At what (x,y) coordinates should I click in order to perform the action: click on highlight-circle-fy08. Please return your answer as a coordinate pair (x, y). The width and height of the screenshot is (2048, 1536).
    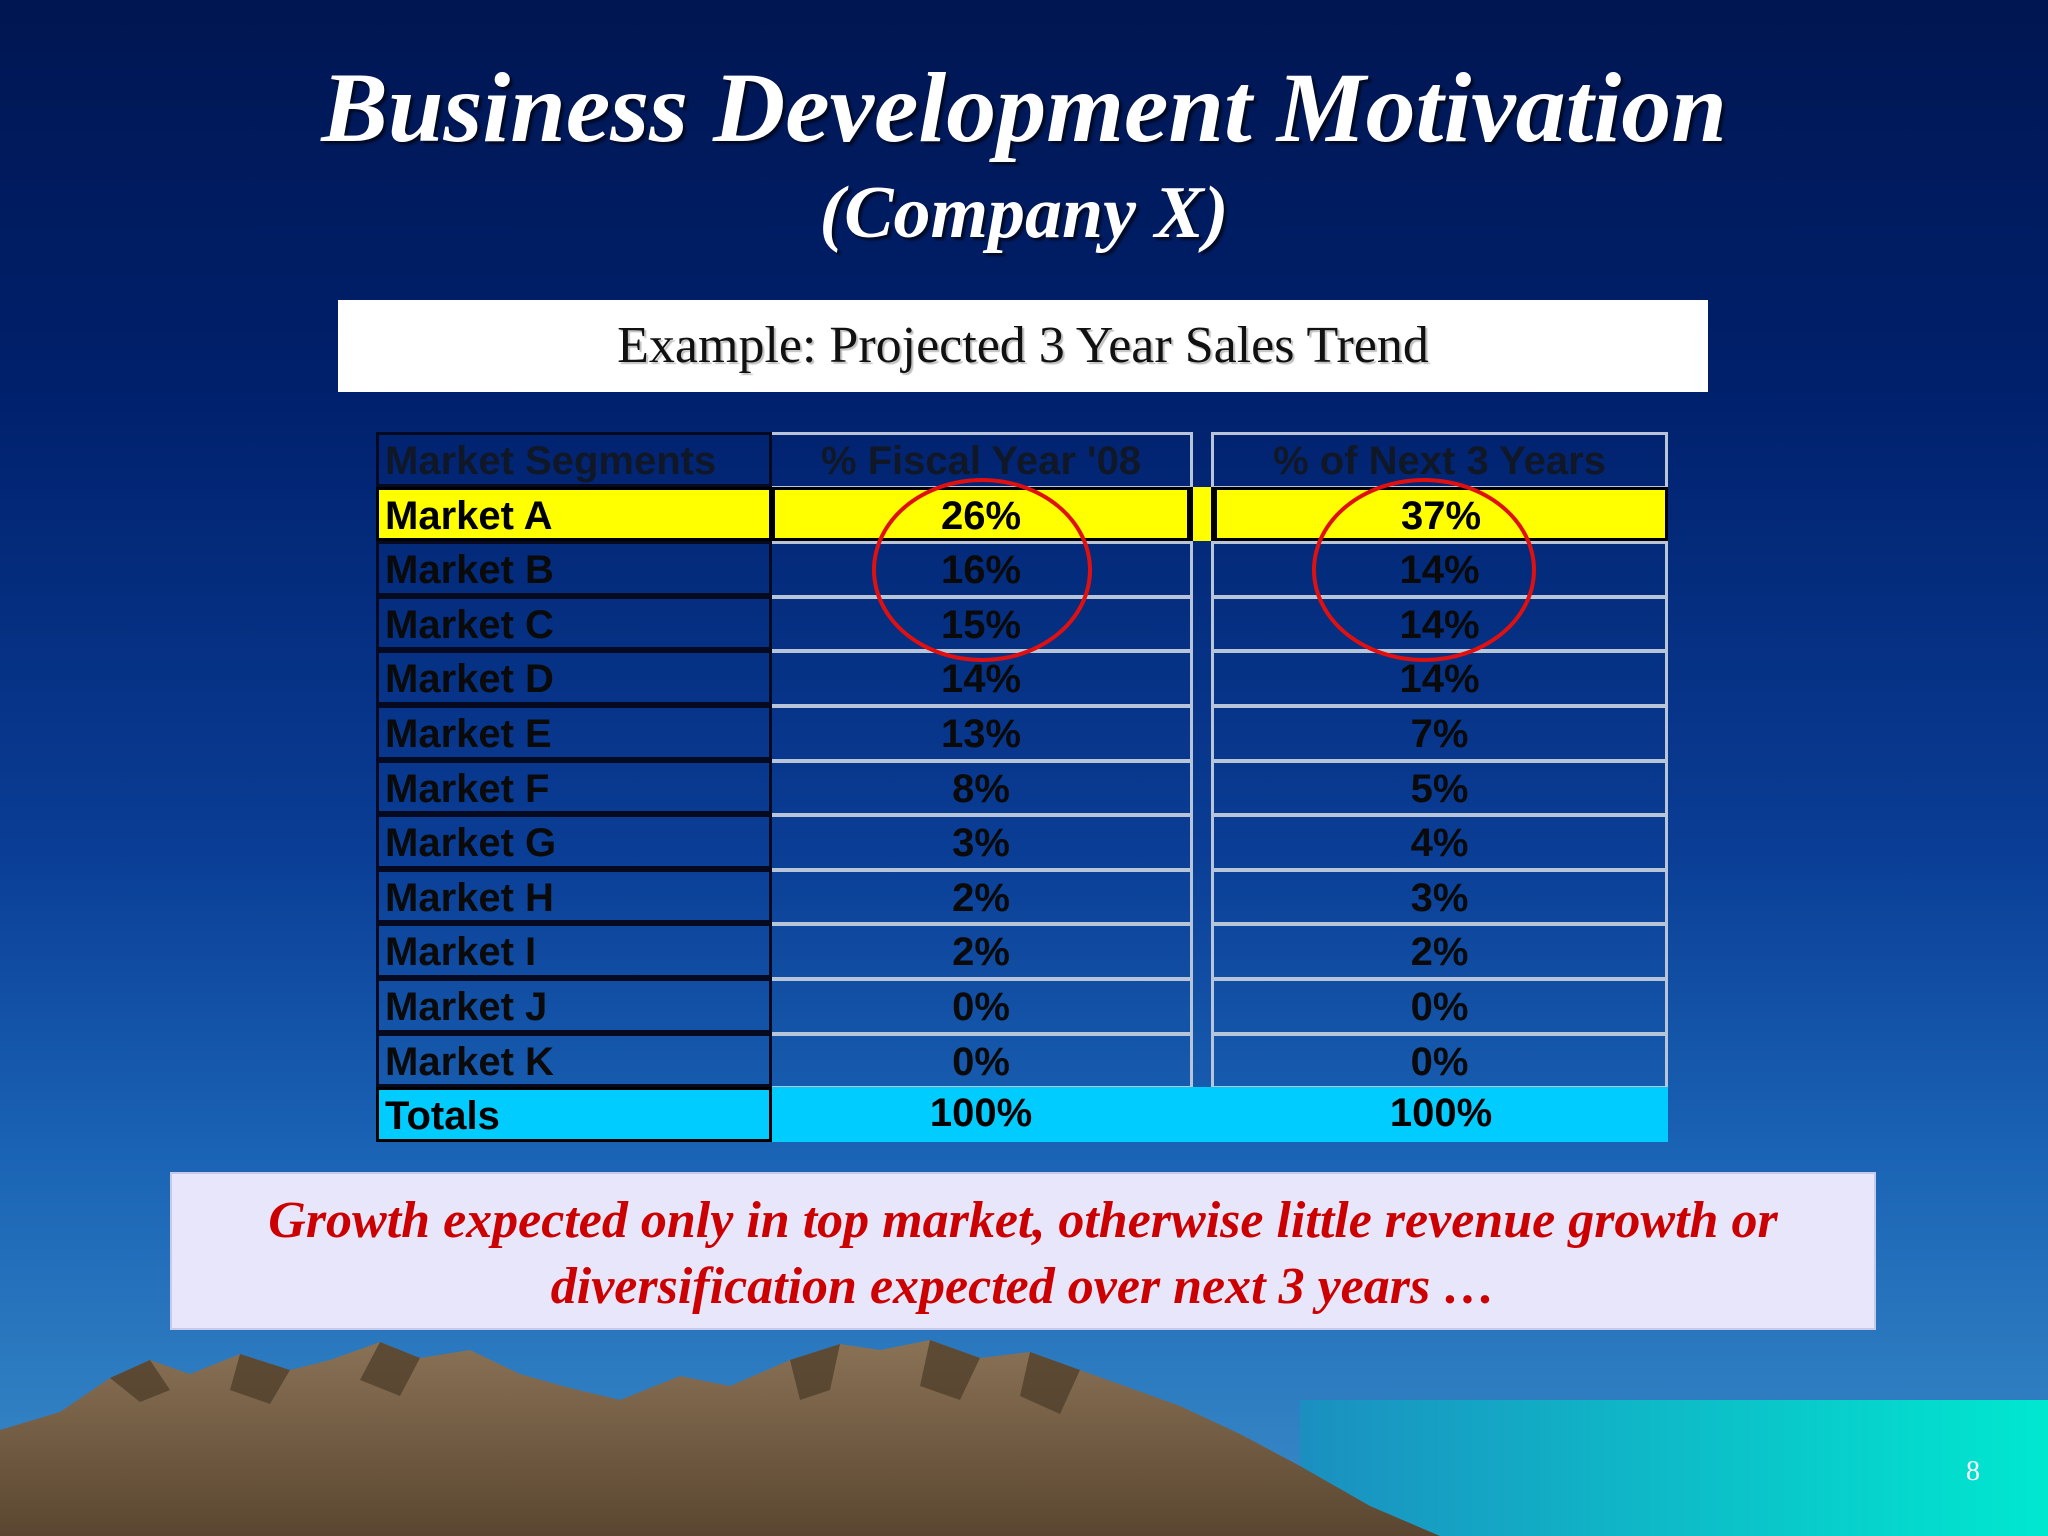
    Looking at the image, I should click on (982, 570).